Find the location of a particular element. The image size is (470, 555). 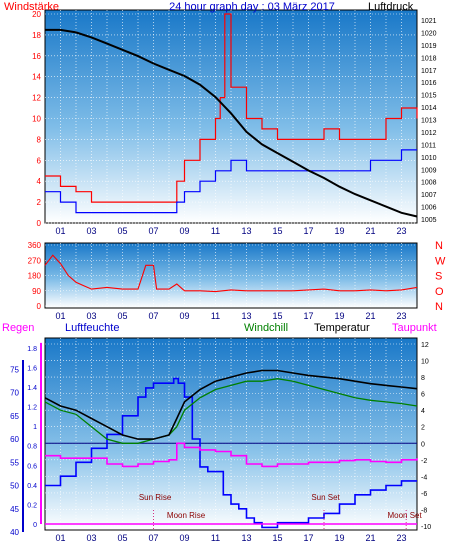

pressure-tick-label: 1017 is located at coordinates (429, 71).